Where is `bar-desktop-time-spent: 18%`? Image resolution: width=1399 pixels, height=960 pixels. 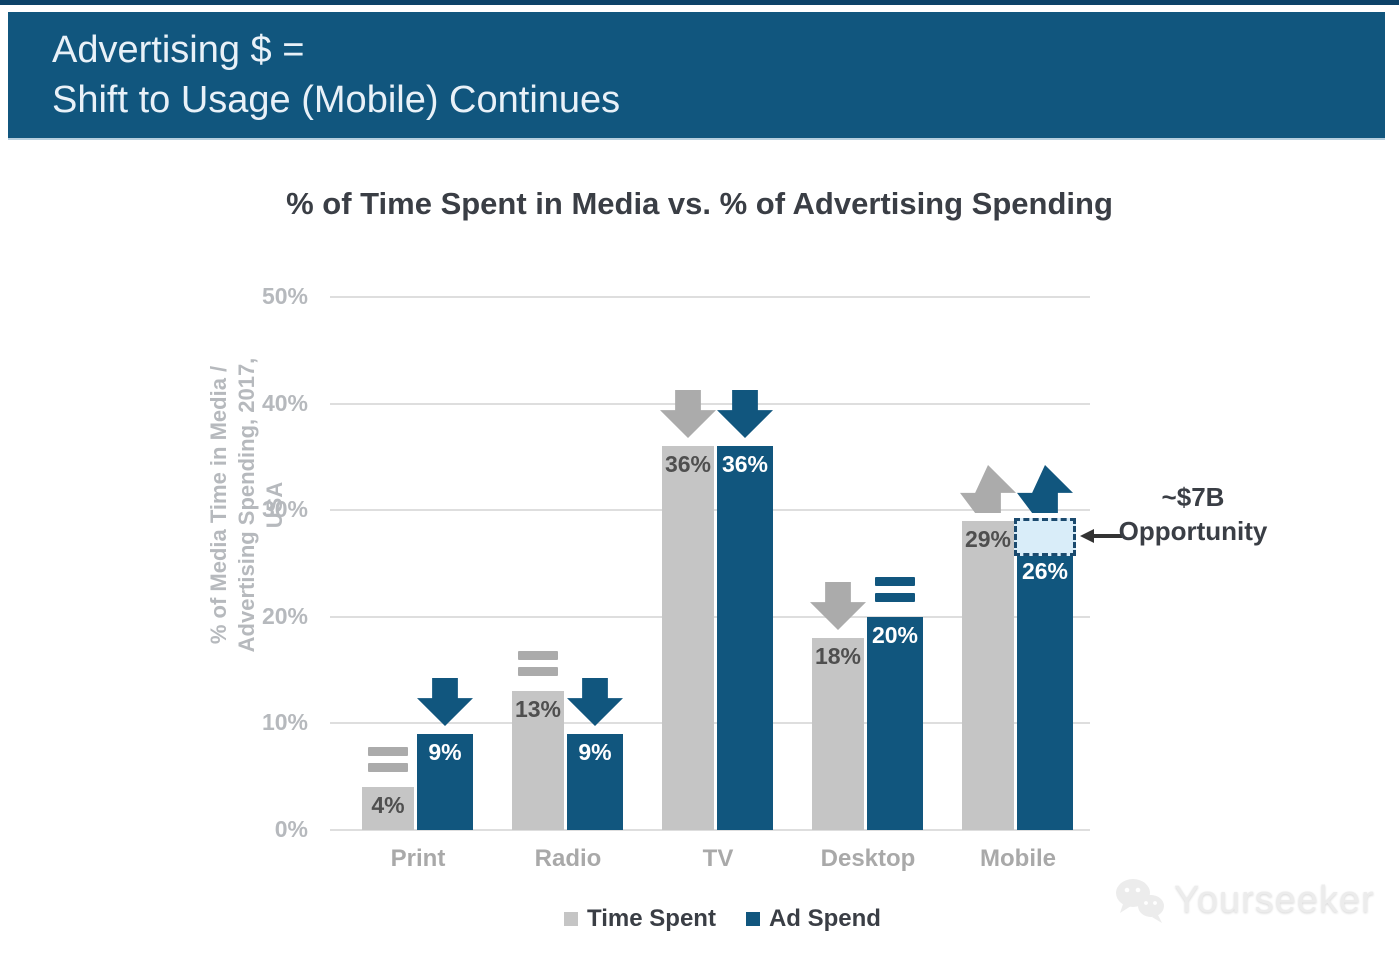
bar-desktop-time-spent: 18% is located at coordinates (838, 734).